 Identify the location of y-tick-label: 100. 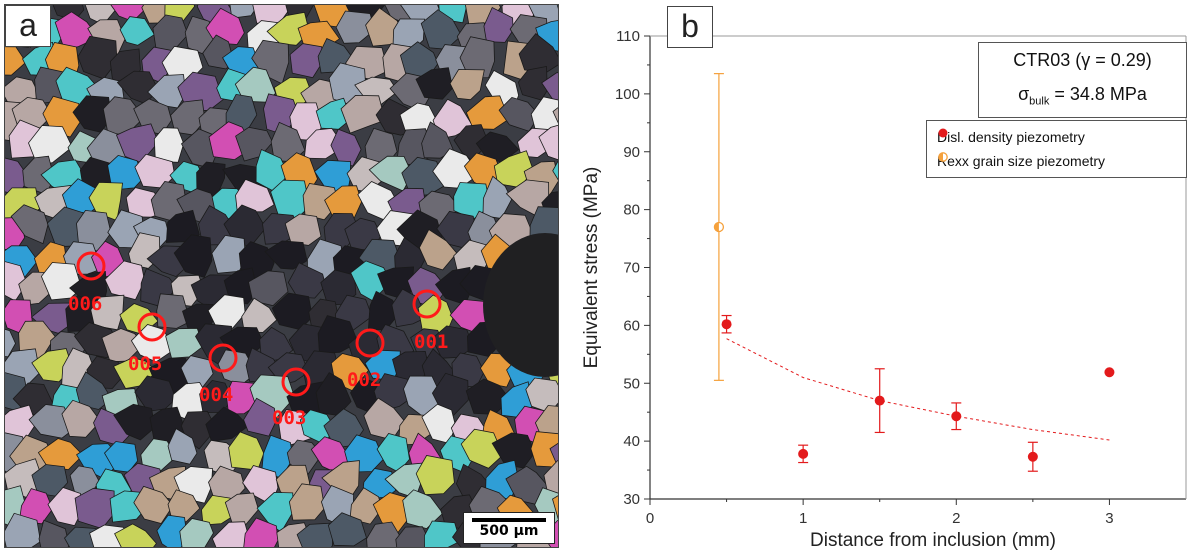
(627, 94).